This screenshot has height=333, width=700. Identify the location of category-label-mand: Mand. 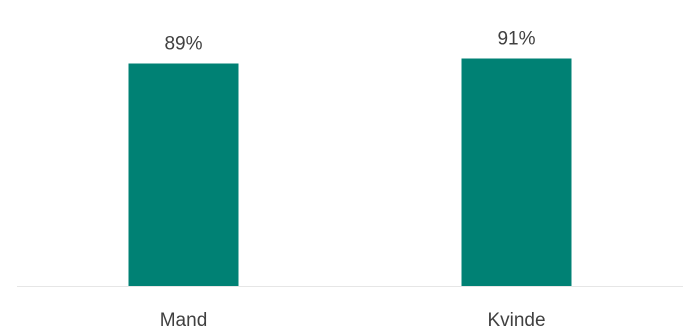
(184, 320).